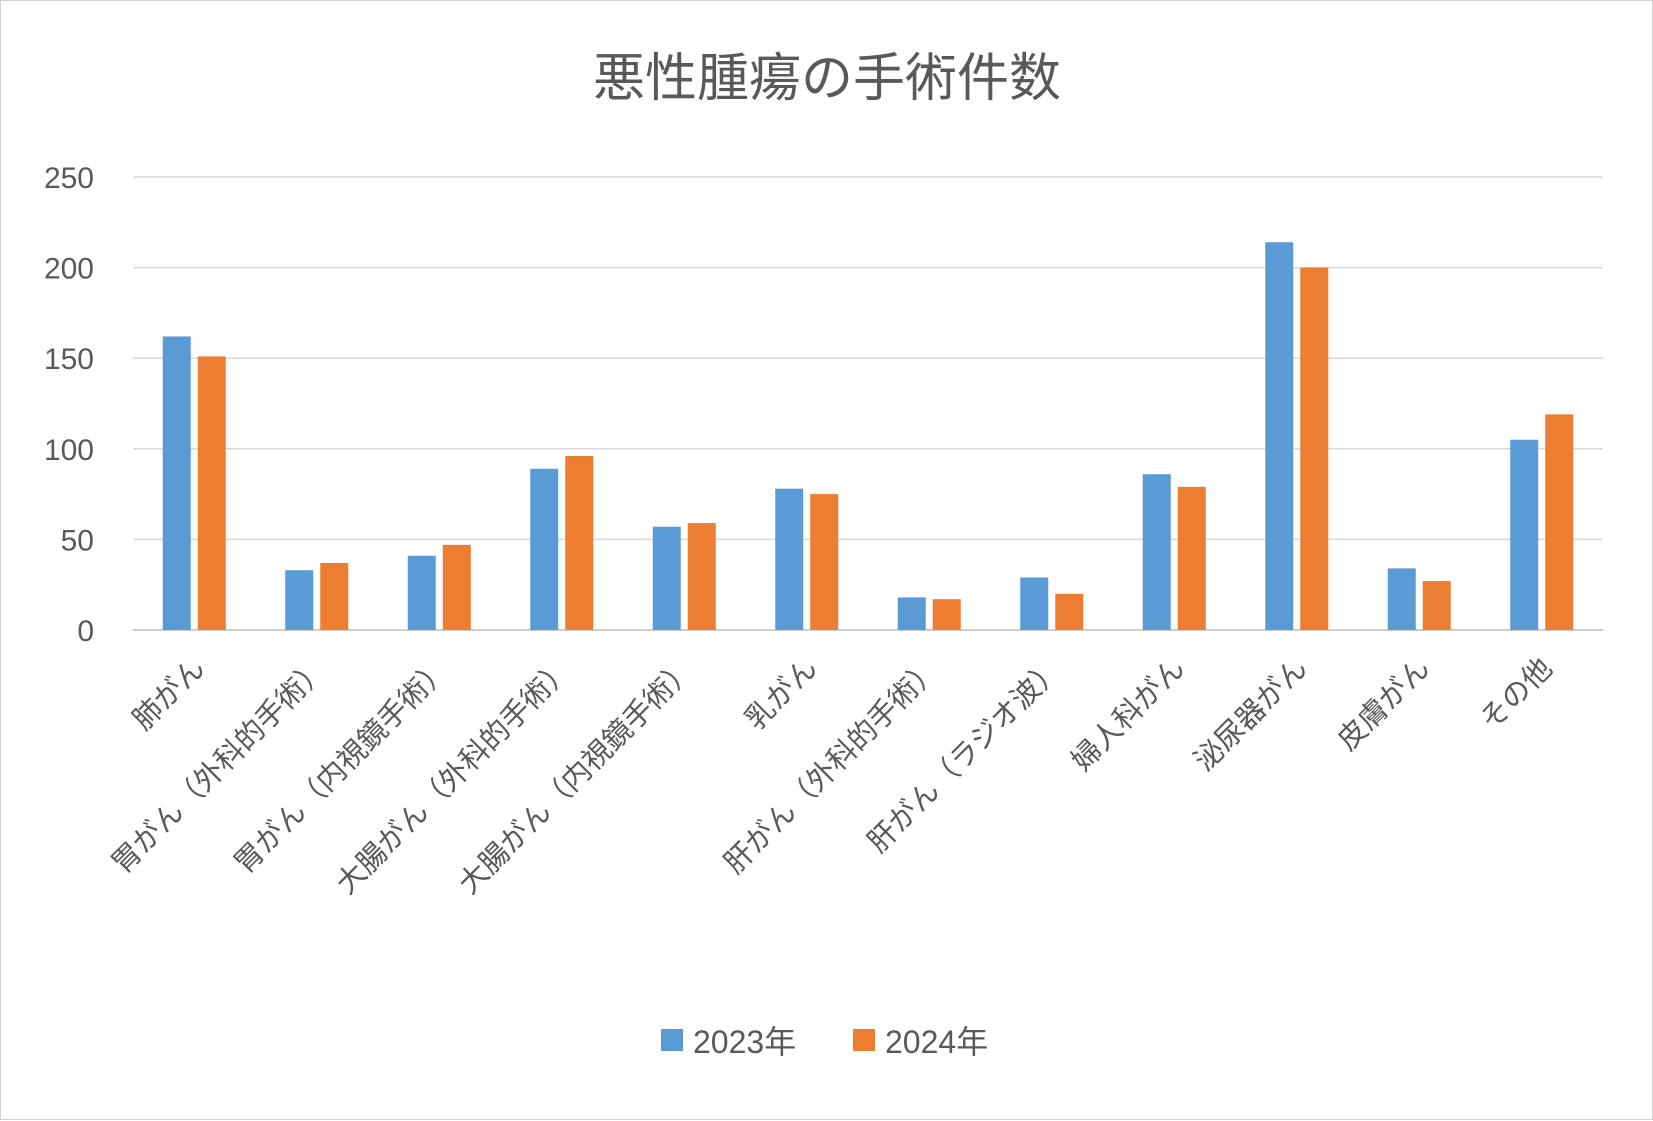 The height and width of the screenshot is (1121, 1653). What do you see at coordinates (827, 79) in the screenshot?
I see `chart-title: 悪性腫瘍の手術件数` at bounding box center [827, 79].